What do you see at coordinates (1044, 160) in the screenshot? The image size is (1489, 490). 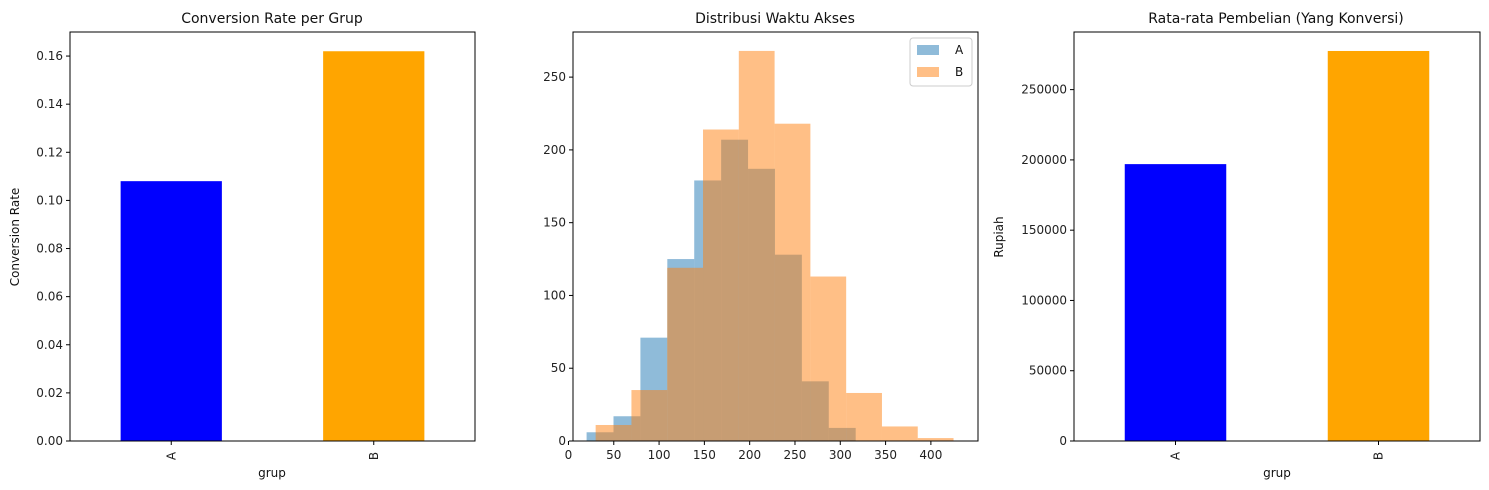 I see `y-tick-label: 200000` at bounding box center [1044, 160].